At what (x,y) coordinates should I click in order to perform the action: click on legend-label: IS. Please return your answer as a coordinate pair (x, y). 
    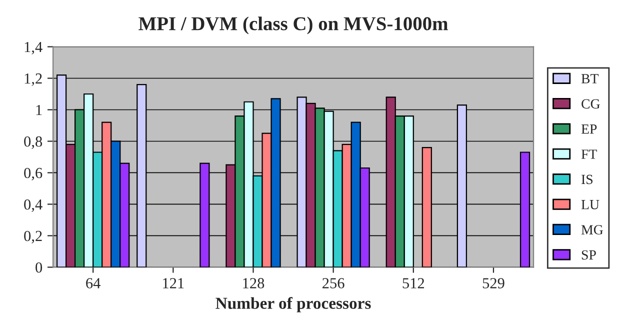
    Looking at the image, I should click on (587, 179).